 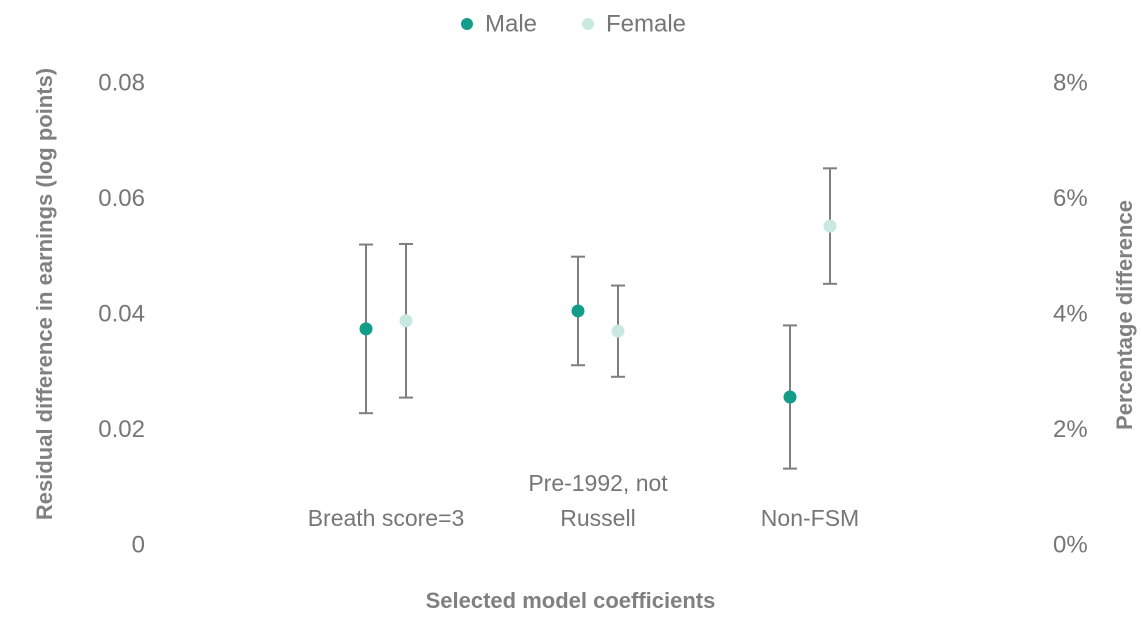 What do you see at coordinates (1070, 313) in the screenshot?
I see `y2-tick-label: 4%` at bounding box center [1070, 313].